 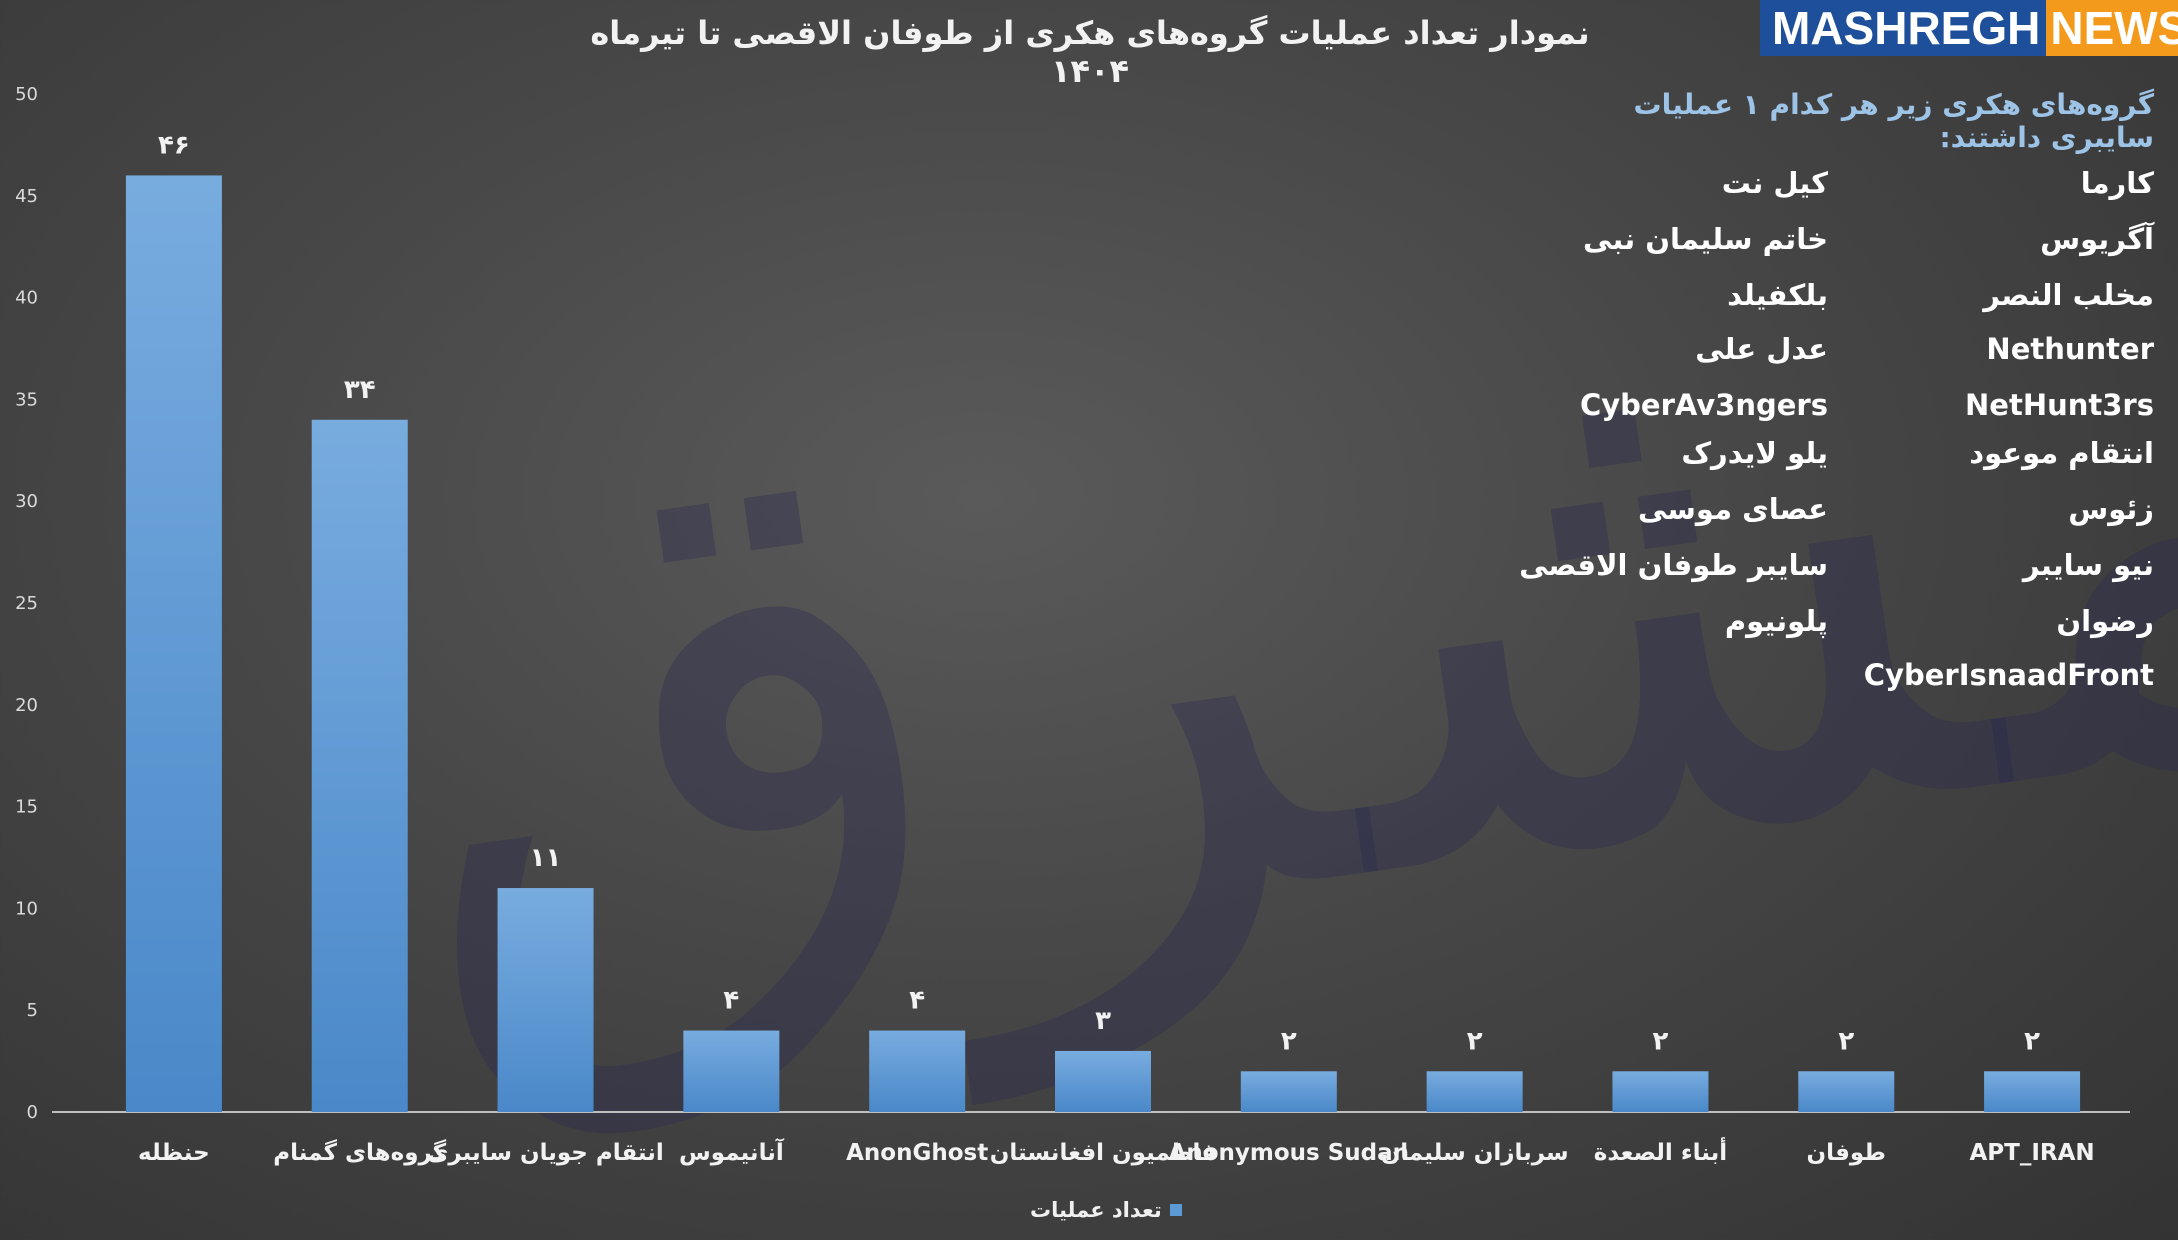 What do you see at coordinates (360, 390) in the screenshot?
I see `data-label: ۳۴` at bounding box center [360, 390].